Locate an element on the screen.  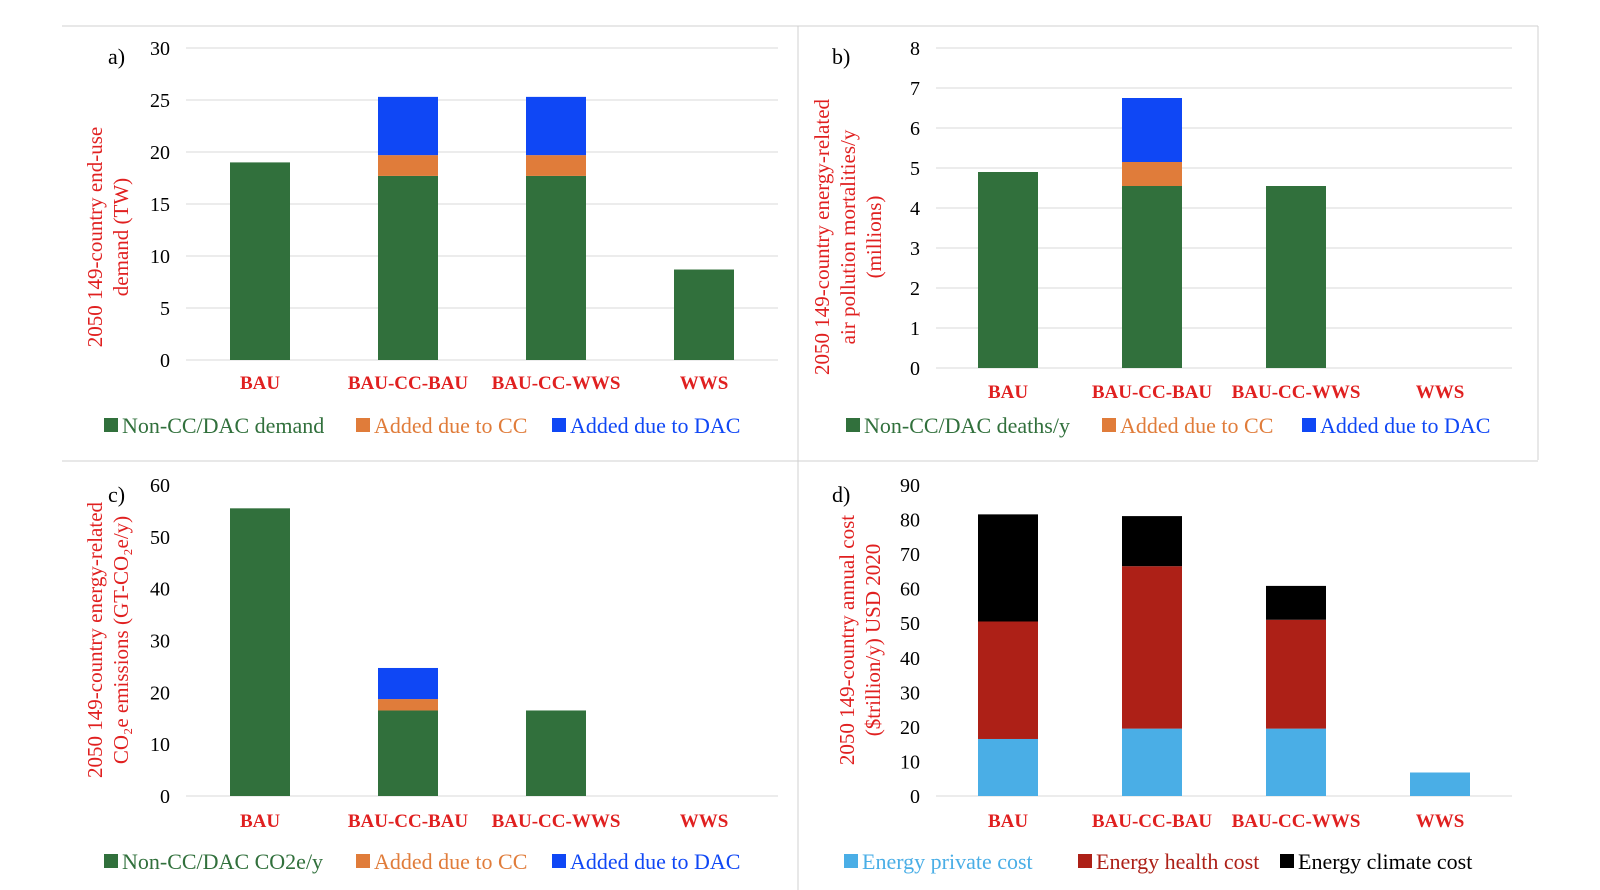
legend-label: Non-CC/DAC deaths/y is located at coordinates (967, 425).